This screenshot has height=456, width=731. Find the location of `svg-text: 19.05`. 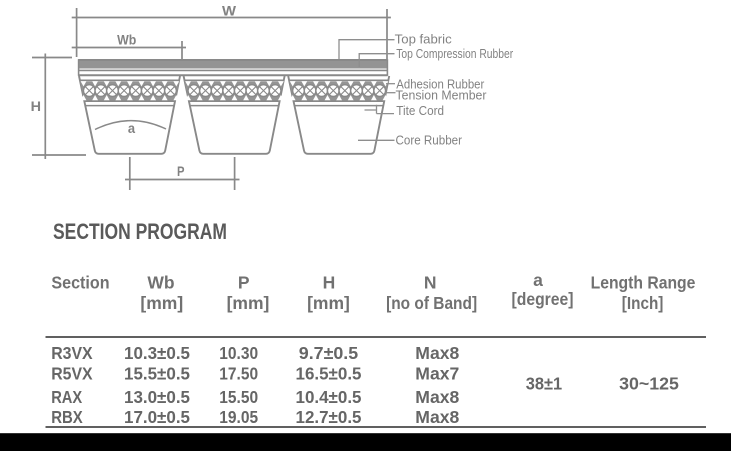

svg-text: 19.05 is located at coordinates (238, 417).